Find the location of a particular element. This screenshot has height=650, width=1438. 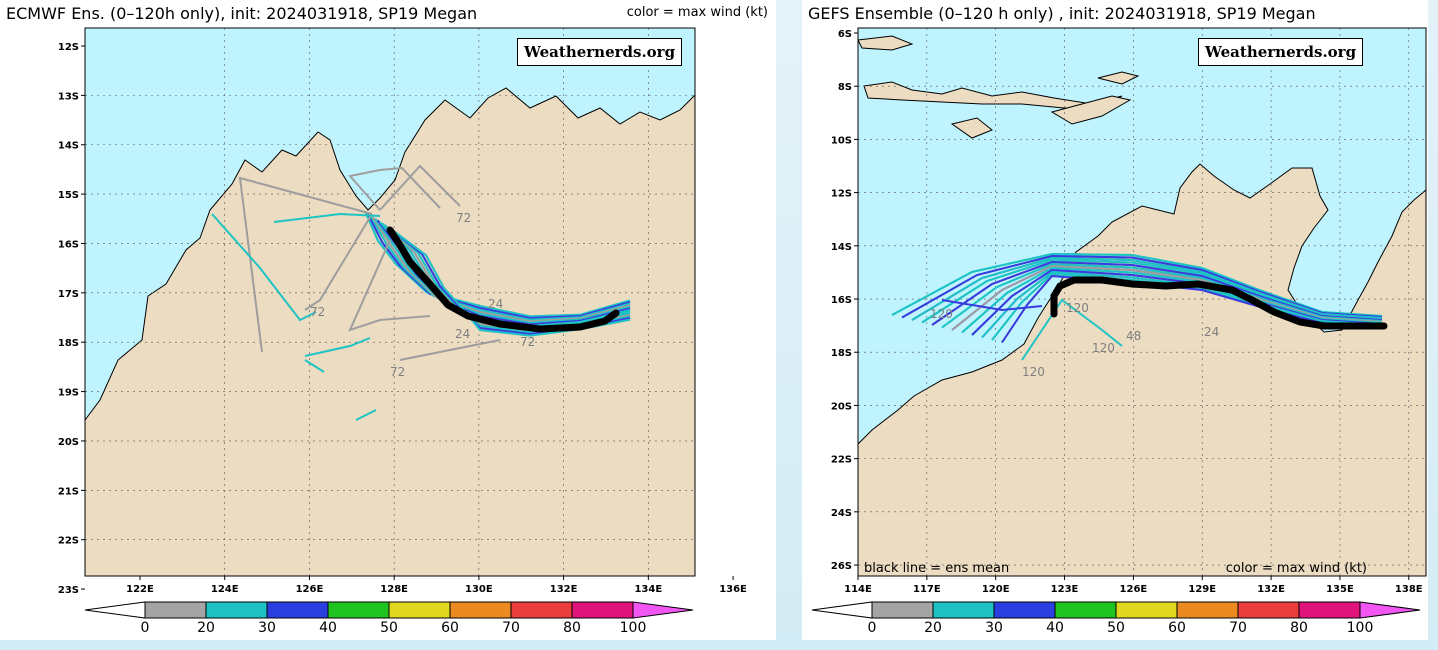

lat-label: 15S is located at coordinates (68, 195).